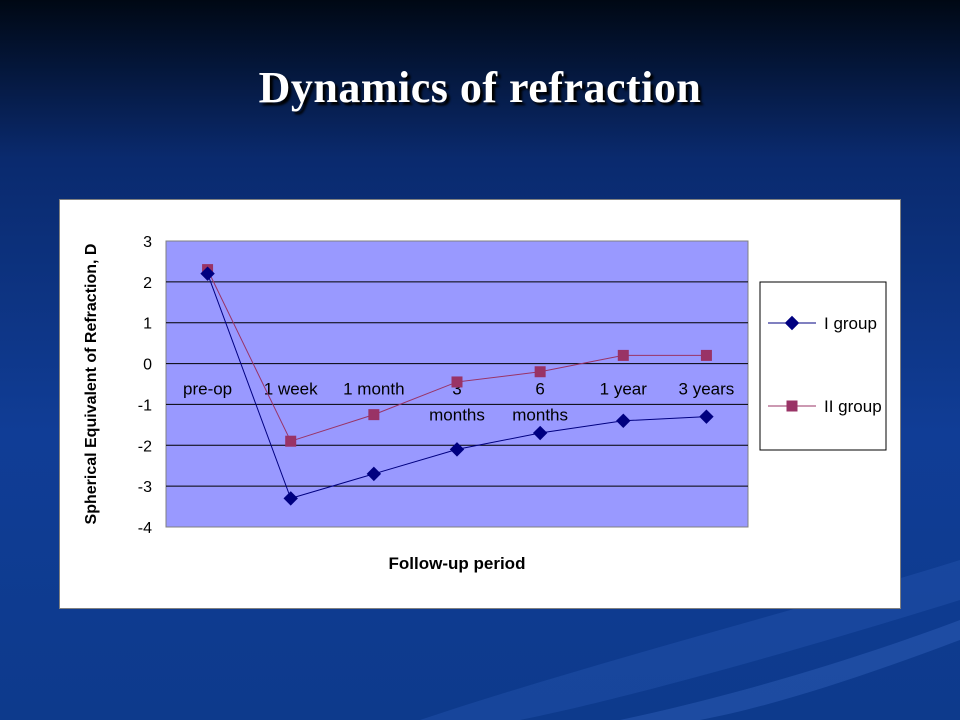 The width and height of the screenshot is (960, 720). I want to click on y-tick-label: 2, so click(147, 283).